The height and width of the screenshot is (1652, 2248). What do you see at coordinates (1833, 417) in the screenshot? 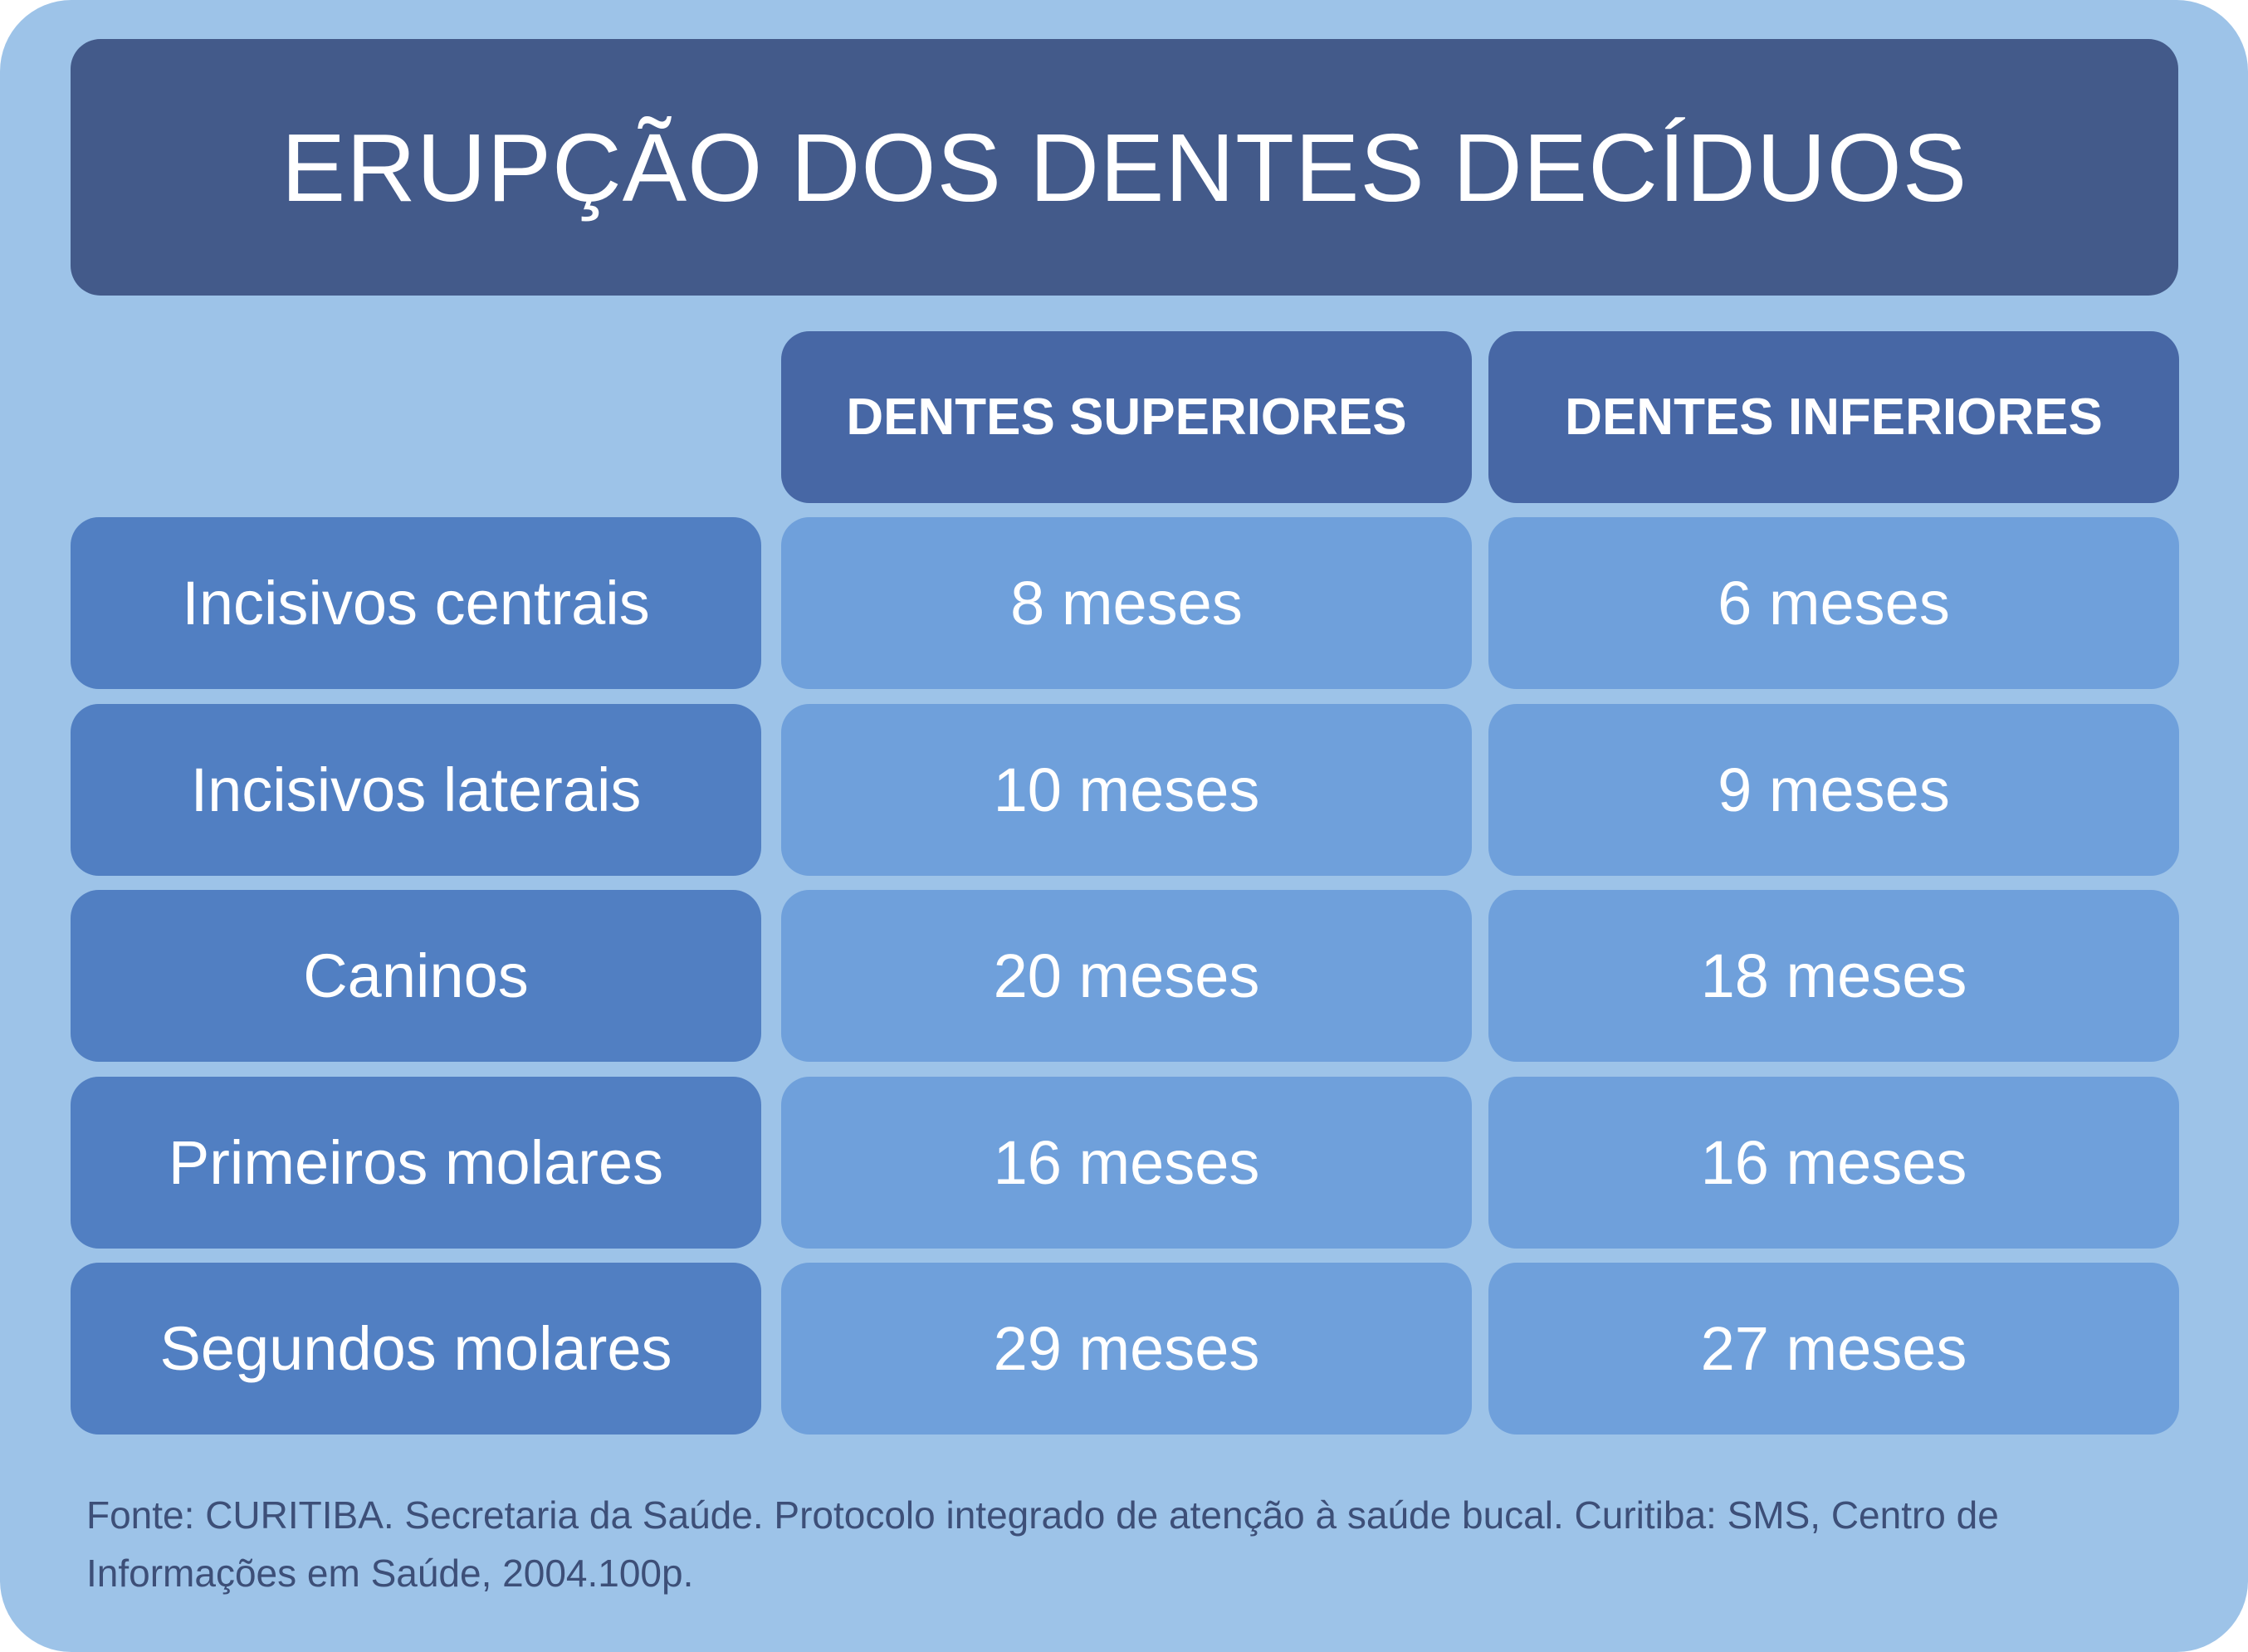
I see `column-header: DENTES INFERIORES` at bounding box center [1833, 417].